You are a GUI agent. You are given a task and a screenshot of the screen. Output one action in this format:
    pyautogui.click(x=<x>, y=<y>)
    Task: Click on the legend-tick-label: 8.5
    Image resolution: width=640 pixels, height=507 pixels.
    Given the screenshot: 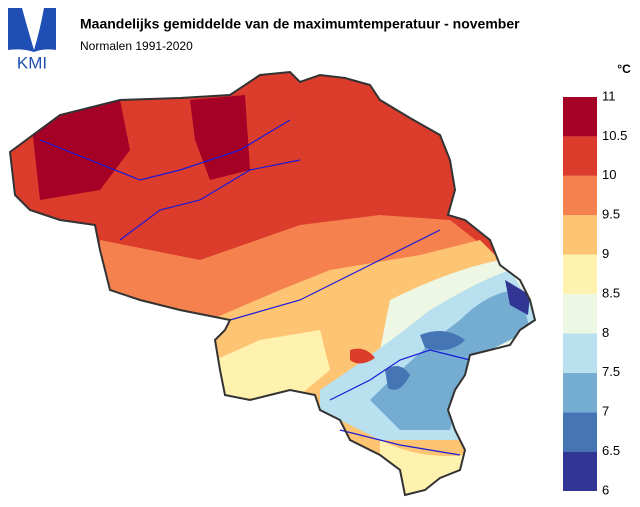 What is the action you would take?
    pyautogui.click(x=611, y=292)
    